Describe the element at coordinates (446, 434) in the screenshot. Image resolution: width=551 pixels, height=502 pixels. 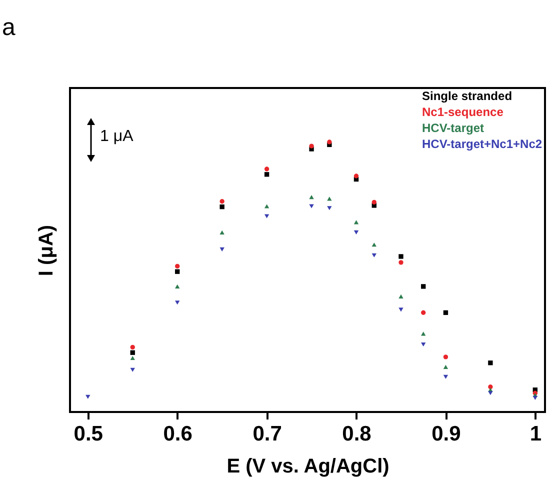
I see `x-tick-label: 0.9` at that location.